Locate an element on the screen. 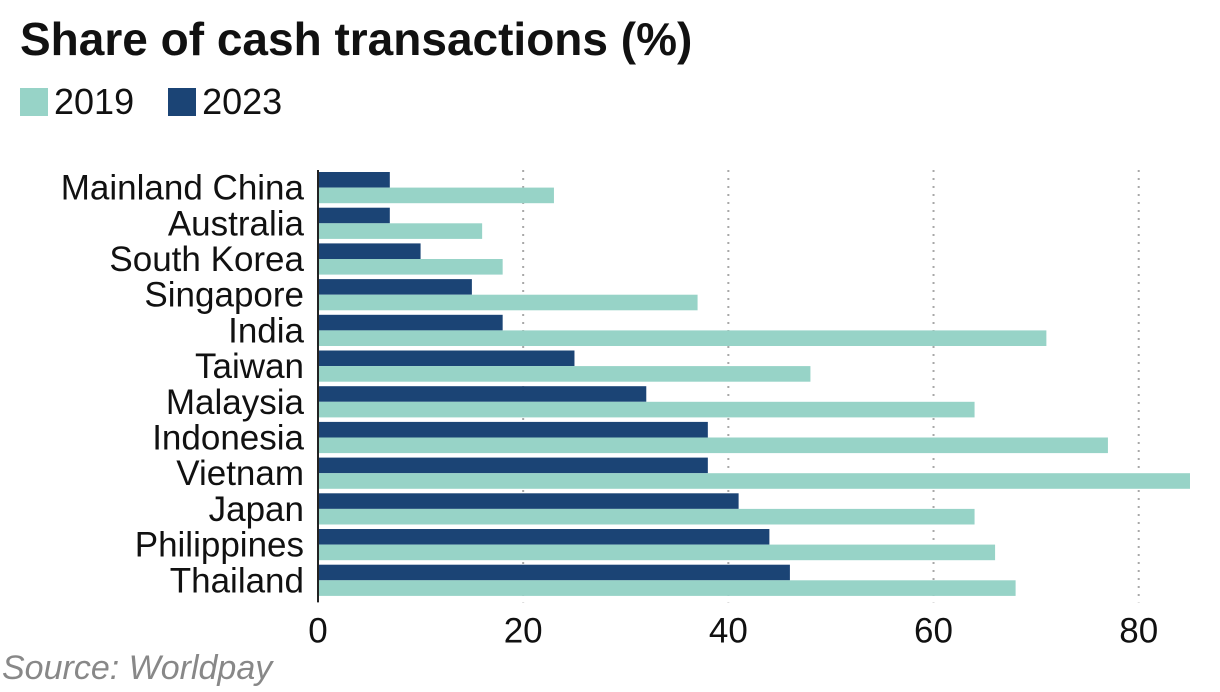  bar-2019-philippines is located at coordinates (657, 552).